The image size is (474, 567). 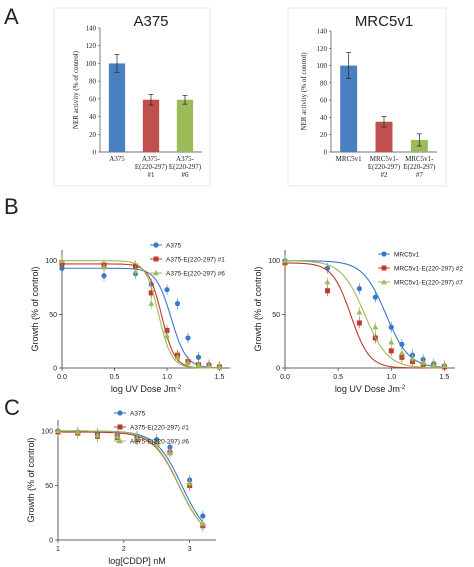 I want to click on panel-label-a: A, so click(x=11, y=16).